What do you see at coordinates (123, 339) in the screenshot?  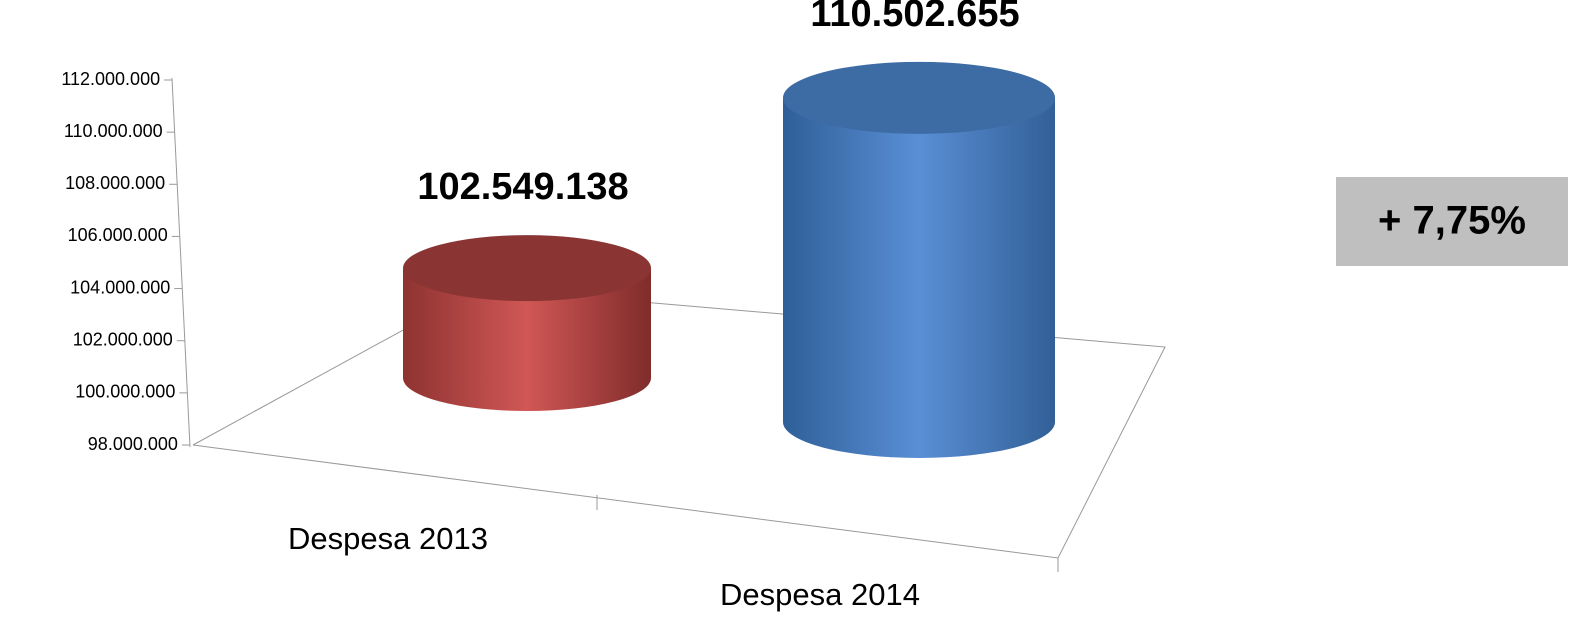 I see `y-tick-label: 102.000.000` at bounding box center [123, 339].